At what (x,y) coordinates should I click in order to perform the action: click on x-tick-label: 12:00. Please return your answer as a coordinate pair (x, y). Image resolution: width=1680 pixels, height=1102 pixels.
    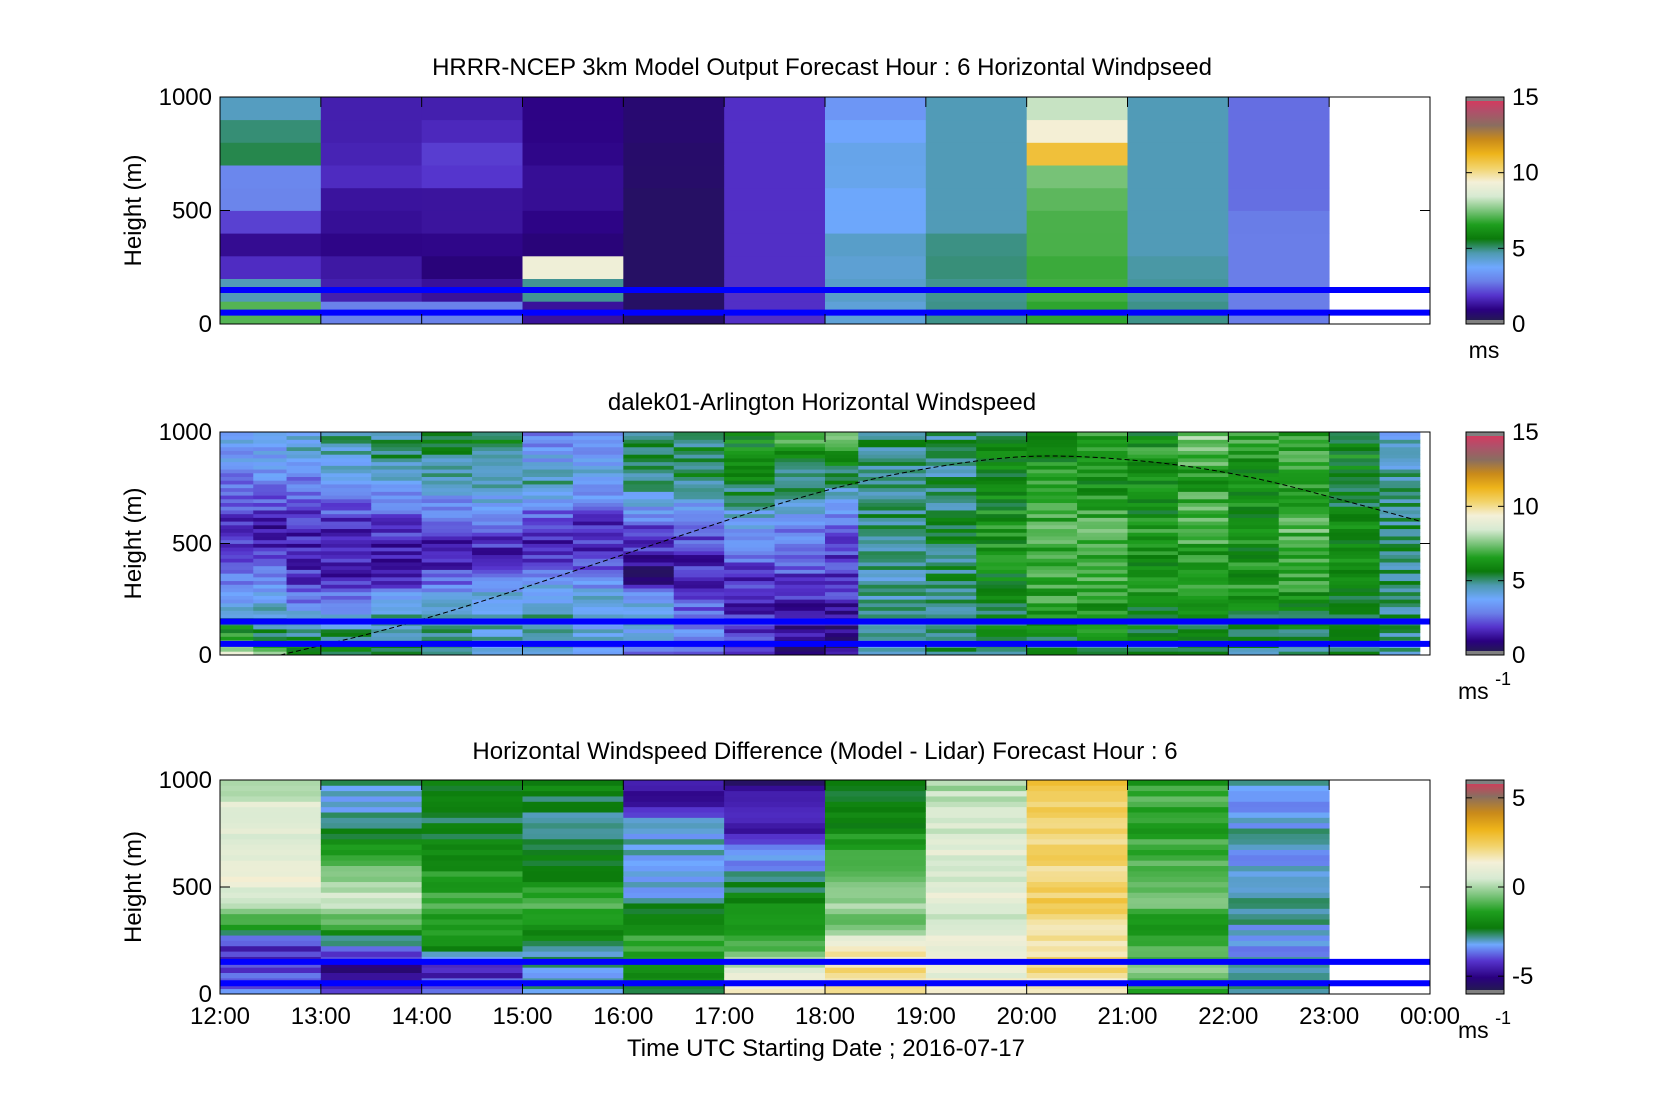
    Looking at the image, I should click on (220, 1016).